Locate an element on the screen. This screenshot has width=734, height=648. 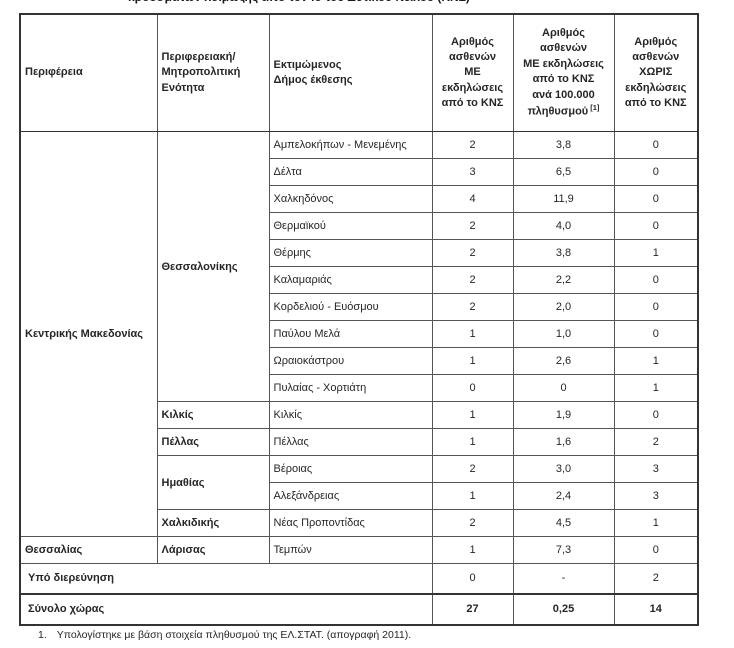
municipality-cell: Δέλτα is located at coordinates (350, 172).